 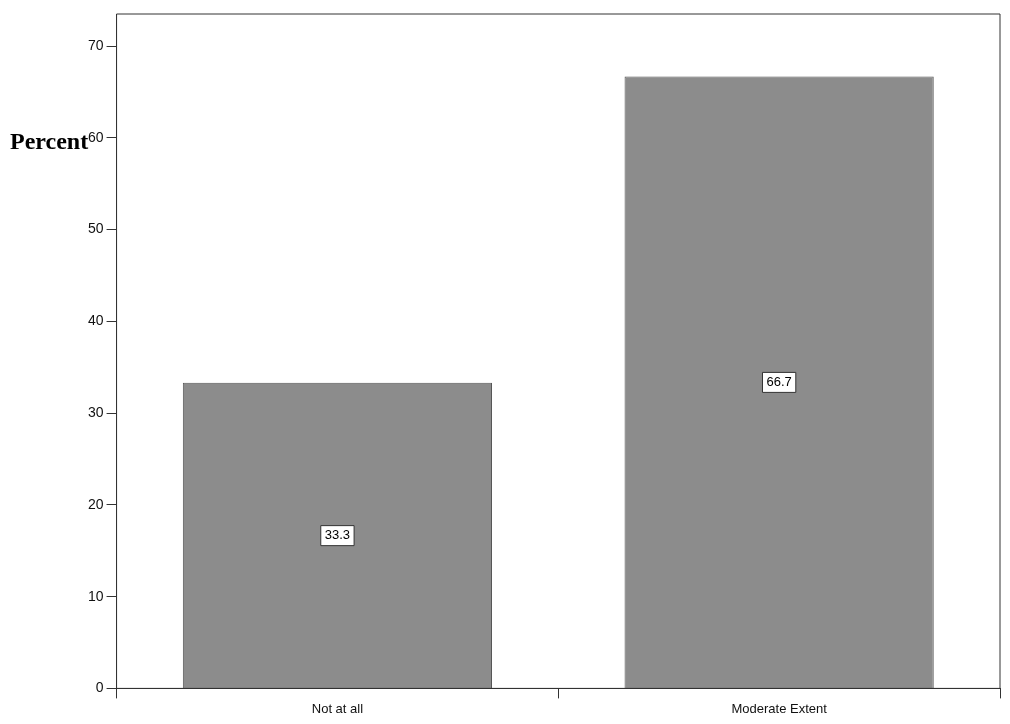 I want to click on data-label: 33.3, so click(x=337, y=535).